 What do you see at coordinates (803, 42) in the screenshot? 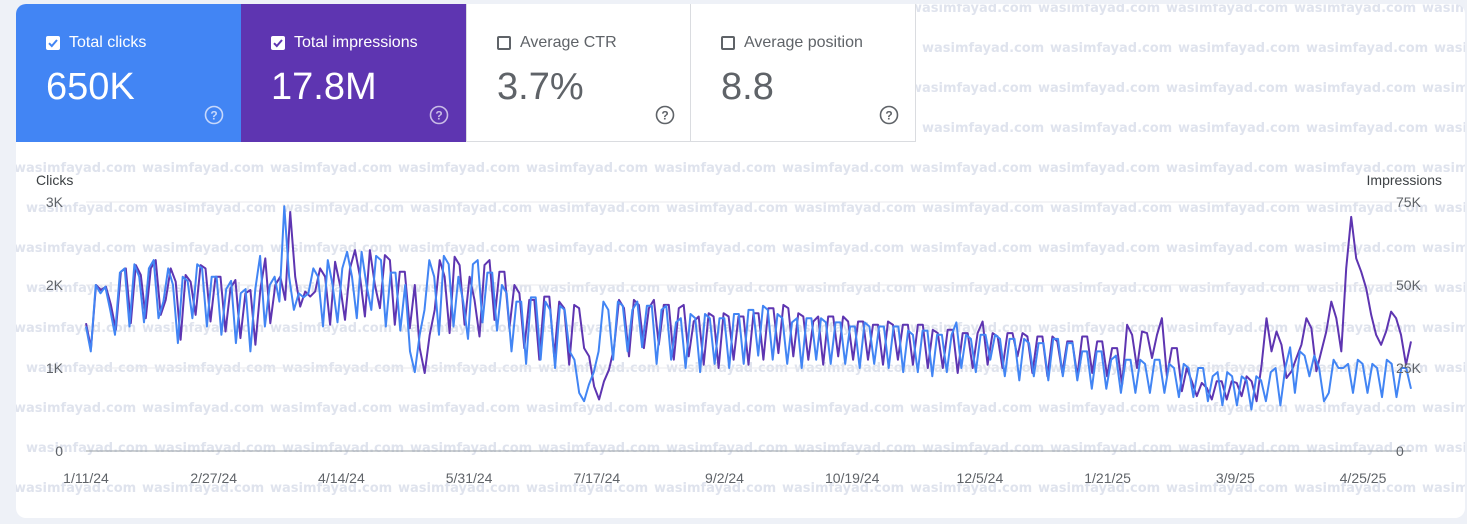
I see `average-position-label: Average position` at bounding box center [803, 42].